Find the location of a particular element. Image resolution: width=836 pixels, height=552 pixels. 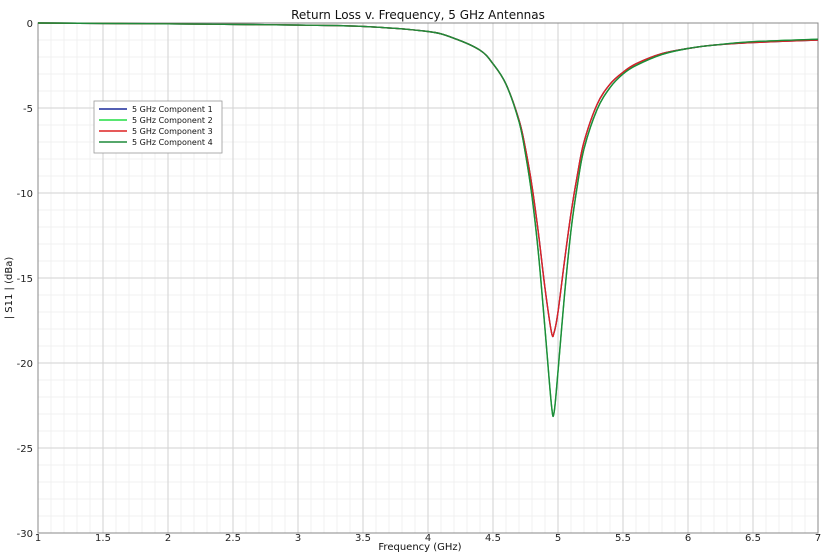

x-tick-label: 3 is located at coordinates (298, 538).